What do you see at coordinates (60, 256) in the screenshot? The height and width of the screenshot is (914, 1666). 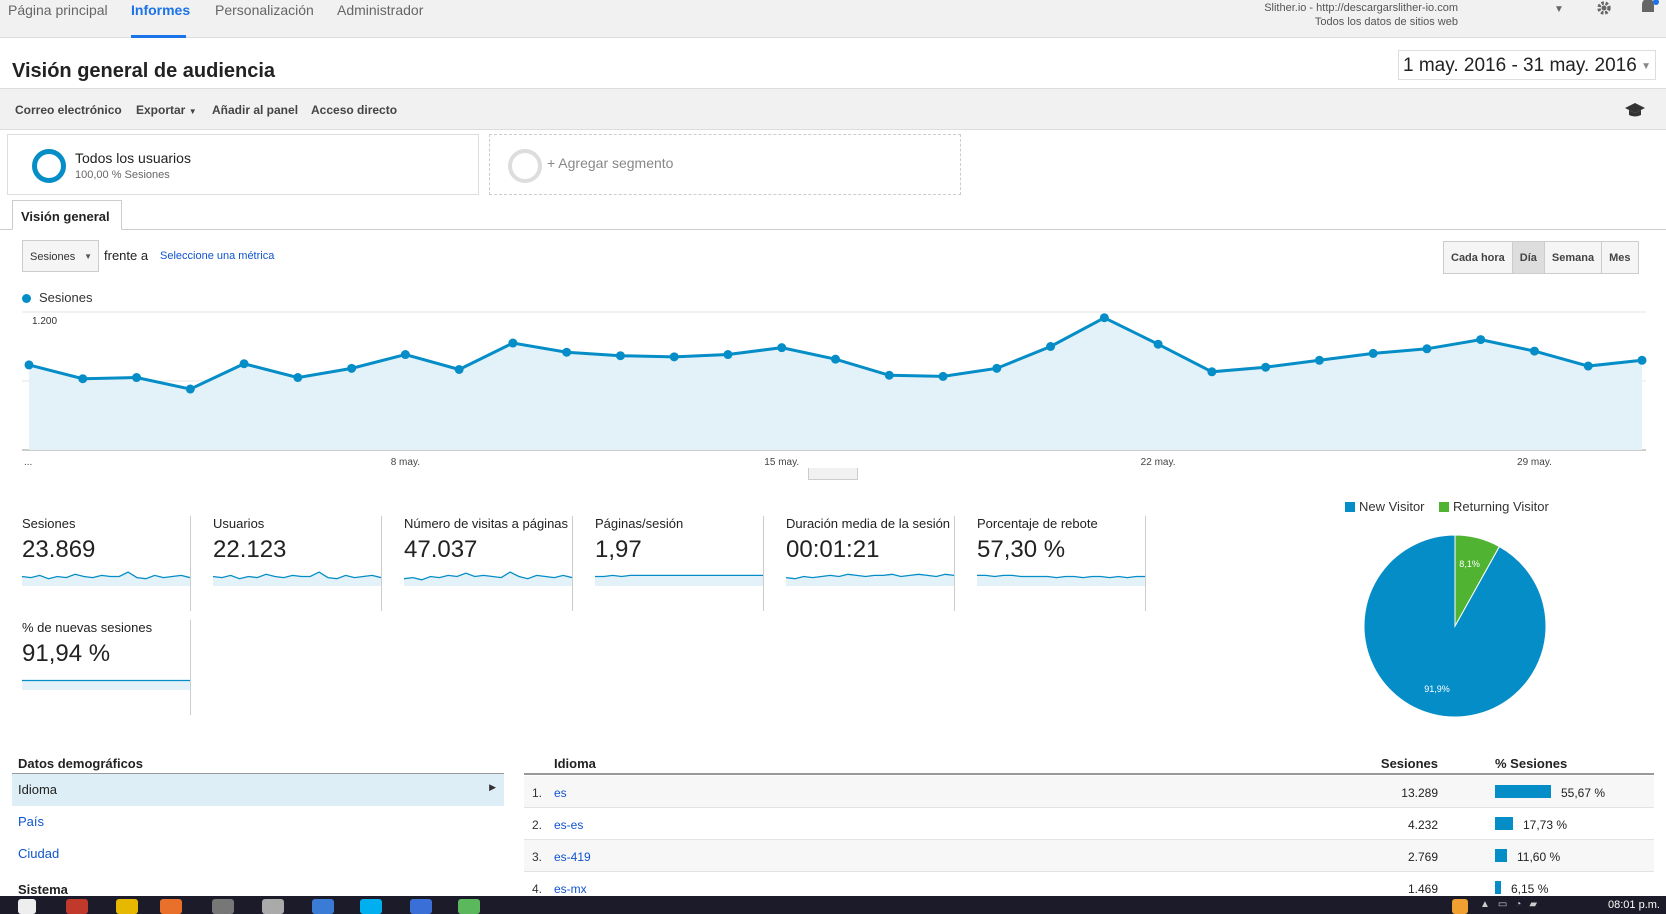 I see `metric-dropdown: Sesiones ▼` at bounding box center [60, 256].